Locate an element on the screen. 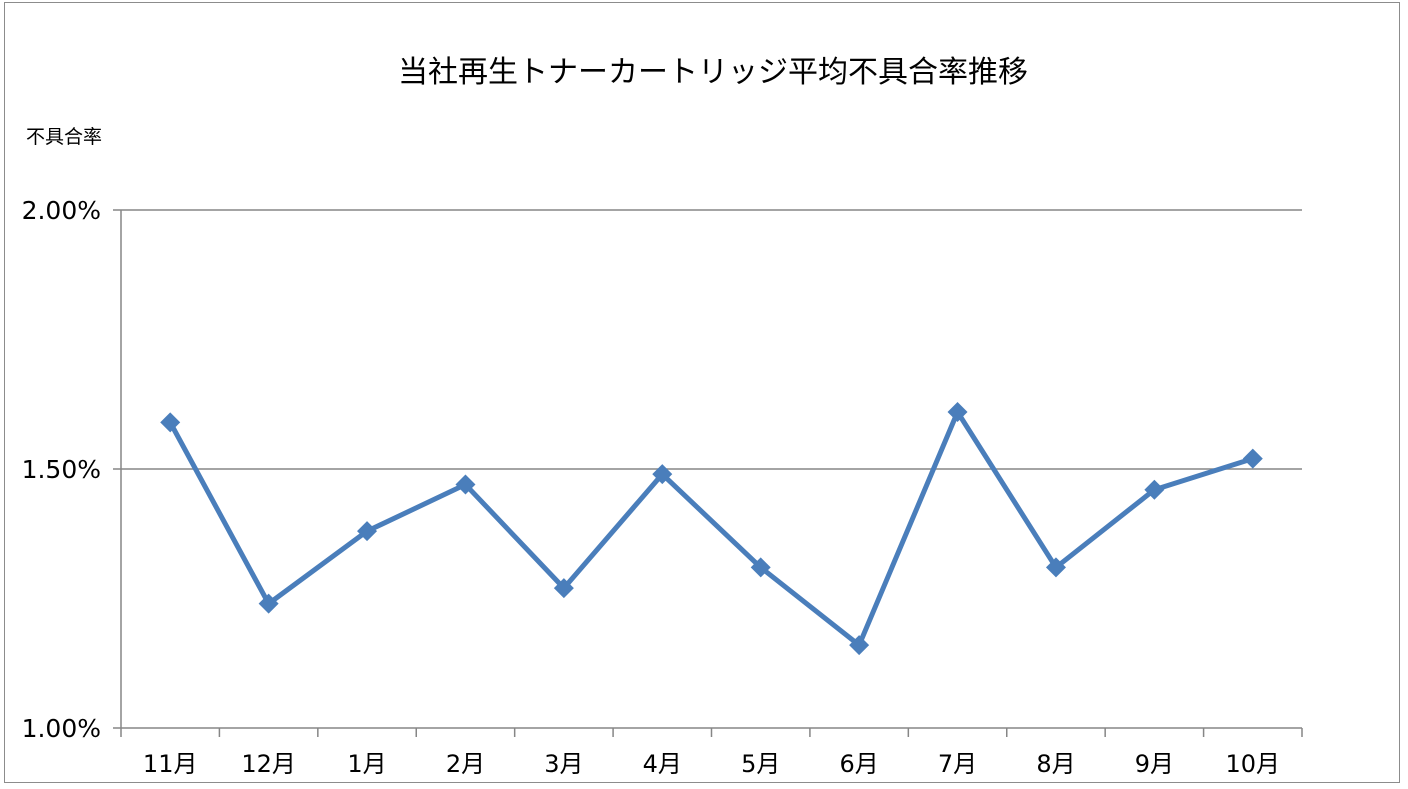  y-tick-label: 2.00% is located at coordinates (61, 210).